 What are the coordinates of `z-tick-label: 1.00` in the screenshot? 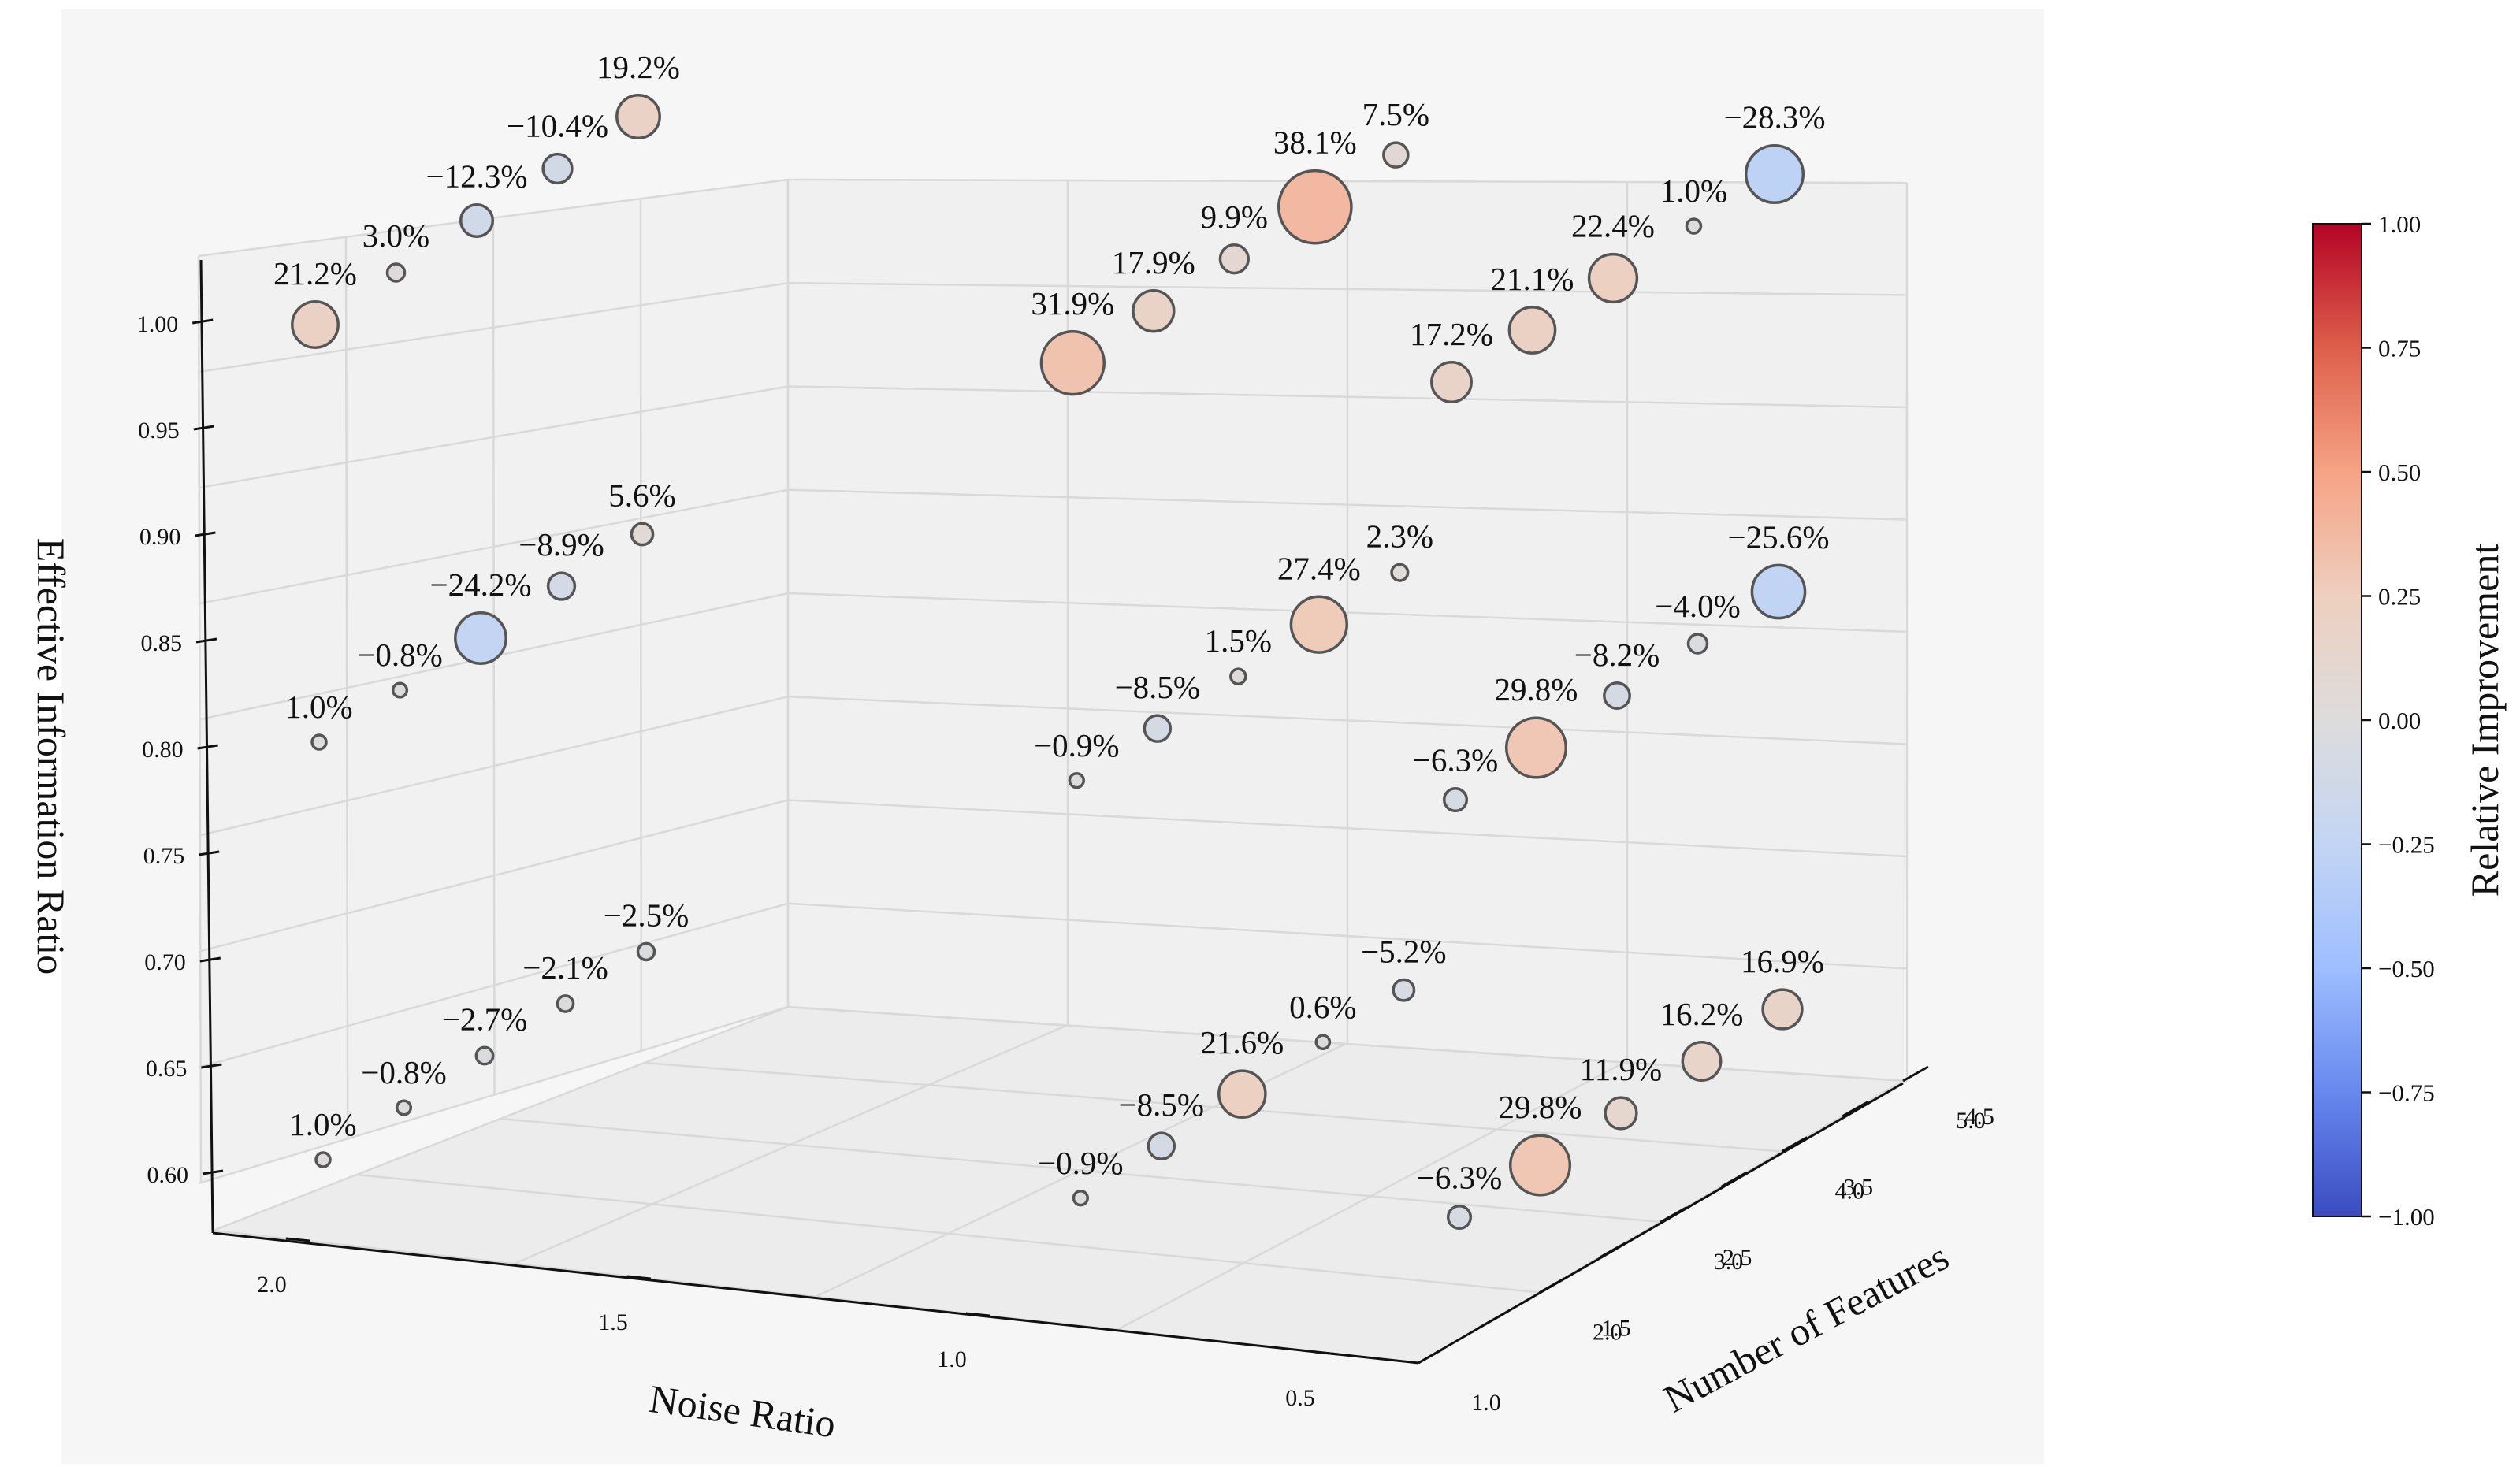 It's located at (158, 324).